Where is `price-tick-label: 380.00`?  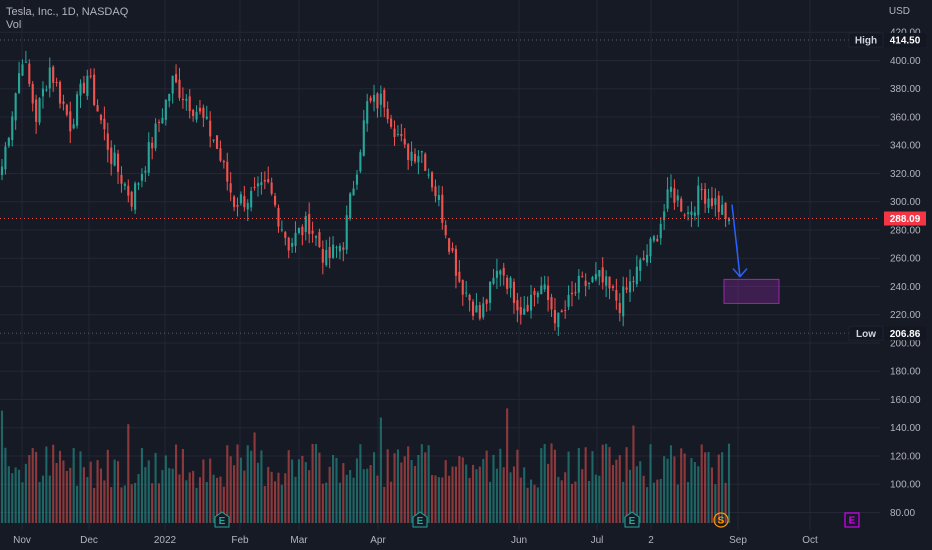 price-tick-label: 380.00 is located at coordinates (905, 89).